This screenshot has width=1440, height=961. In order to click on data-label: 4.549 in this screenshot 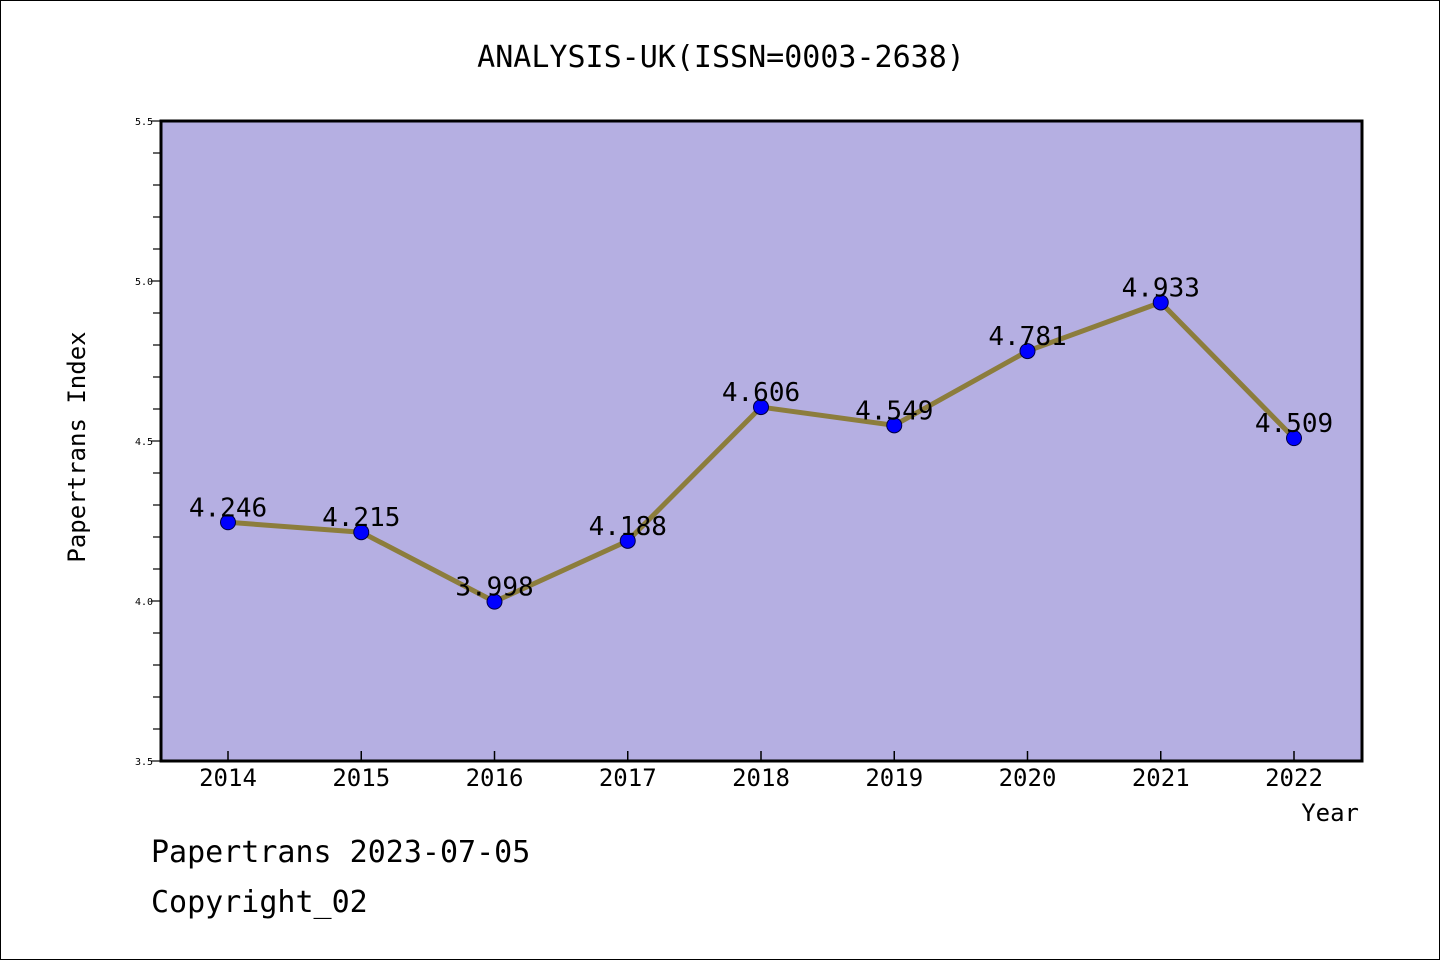, I will do `click(894, 411)`.